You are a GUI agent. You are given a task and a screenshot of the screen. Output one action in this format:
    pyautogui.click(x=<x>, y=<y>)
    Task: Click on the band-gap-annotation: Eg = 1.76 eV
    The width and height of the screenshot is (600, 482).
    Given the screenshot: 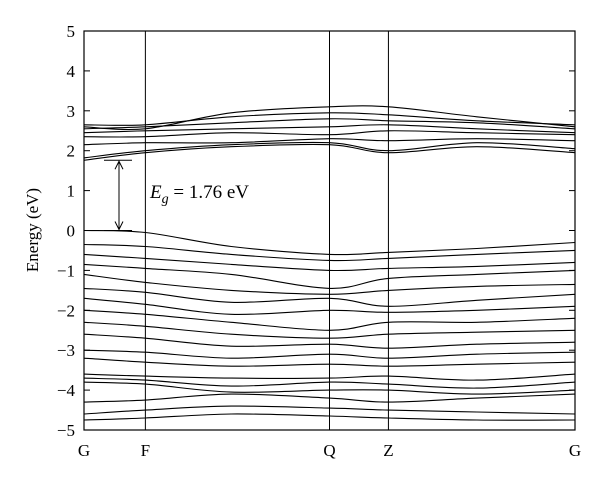 What is the action you would take?
    pyautogui.click(x=176, y=195)
    